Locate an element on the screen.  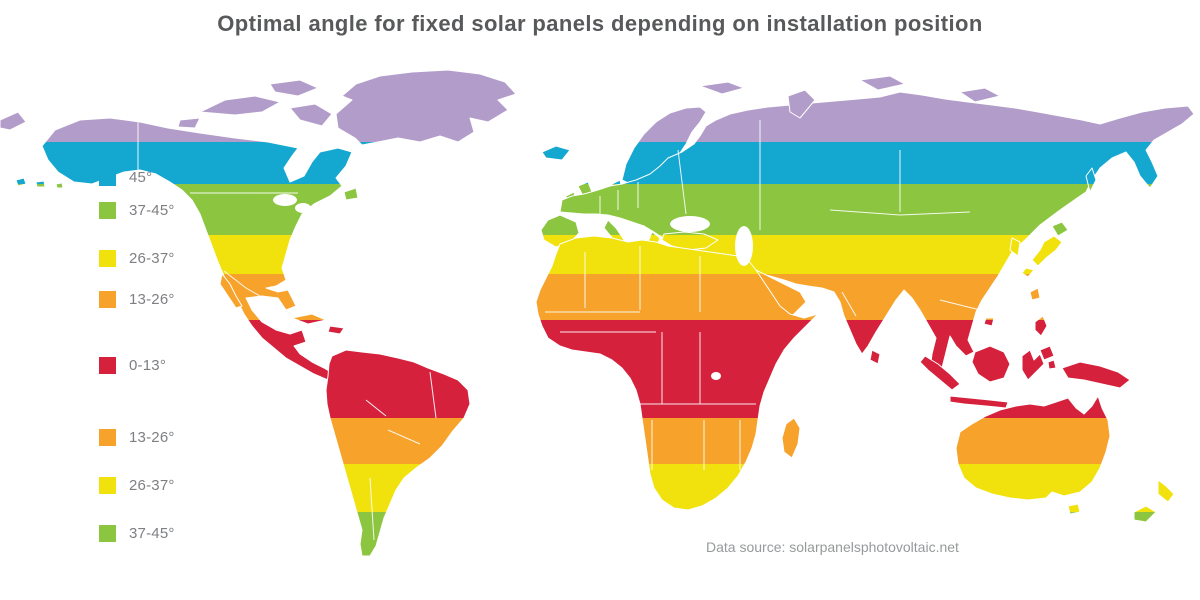
legend-swatch-13-26-south is located at coordinates (107, 437).